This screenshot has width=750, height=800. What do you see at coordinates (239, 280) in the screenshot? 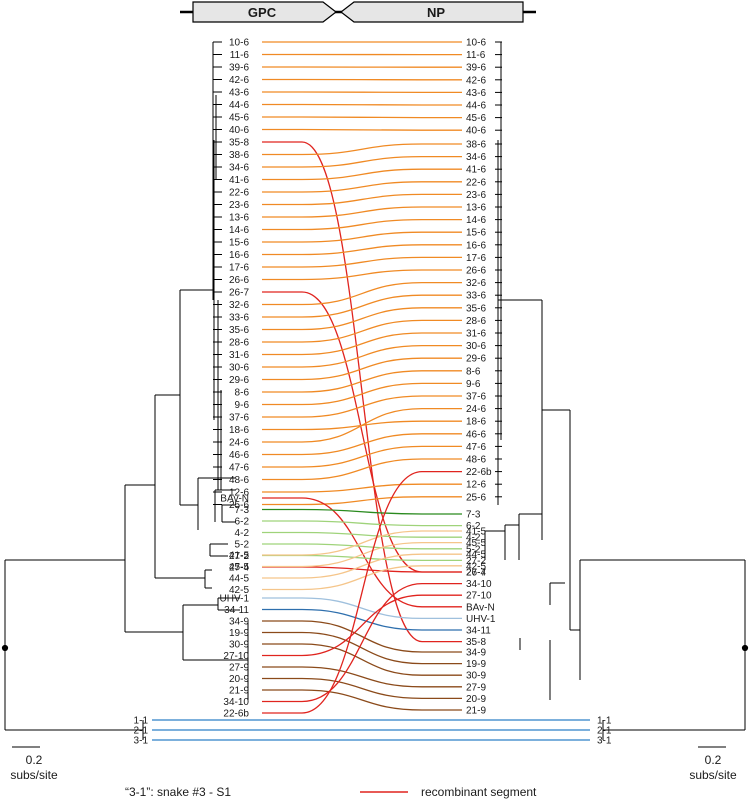
I see `gpc-leaf-26-6: 26-6` at bounding box center [239, 280].